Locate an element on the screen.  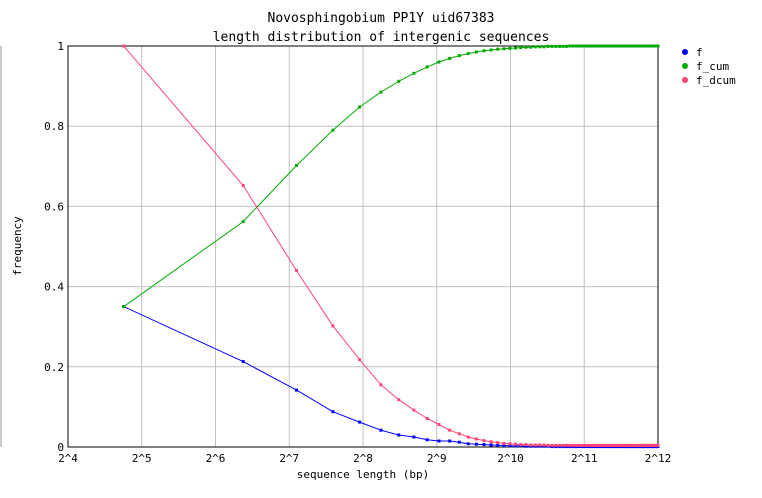
x-tick-label: 2^6 is located at coordinates (216, 458).